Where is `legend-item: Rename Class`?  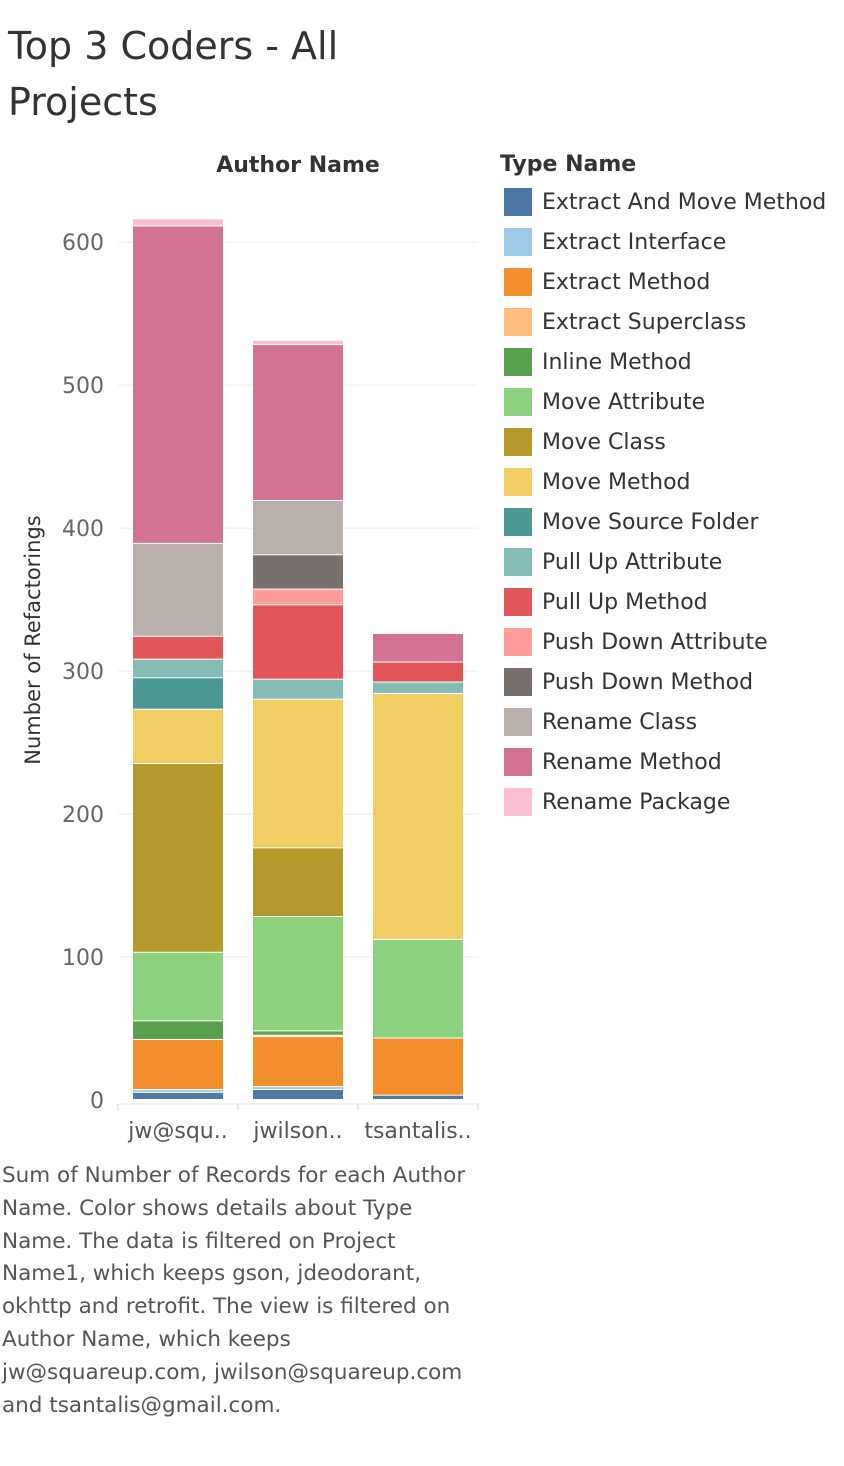
legend-item: Rename Class is located at coordinates (663, 722).